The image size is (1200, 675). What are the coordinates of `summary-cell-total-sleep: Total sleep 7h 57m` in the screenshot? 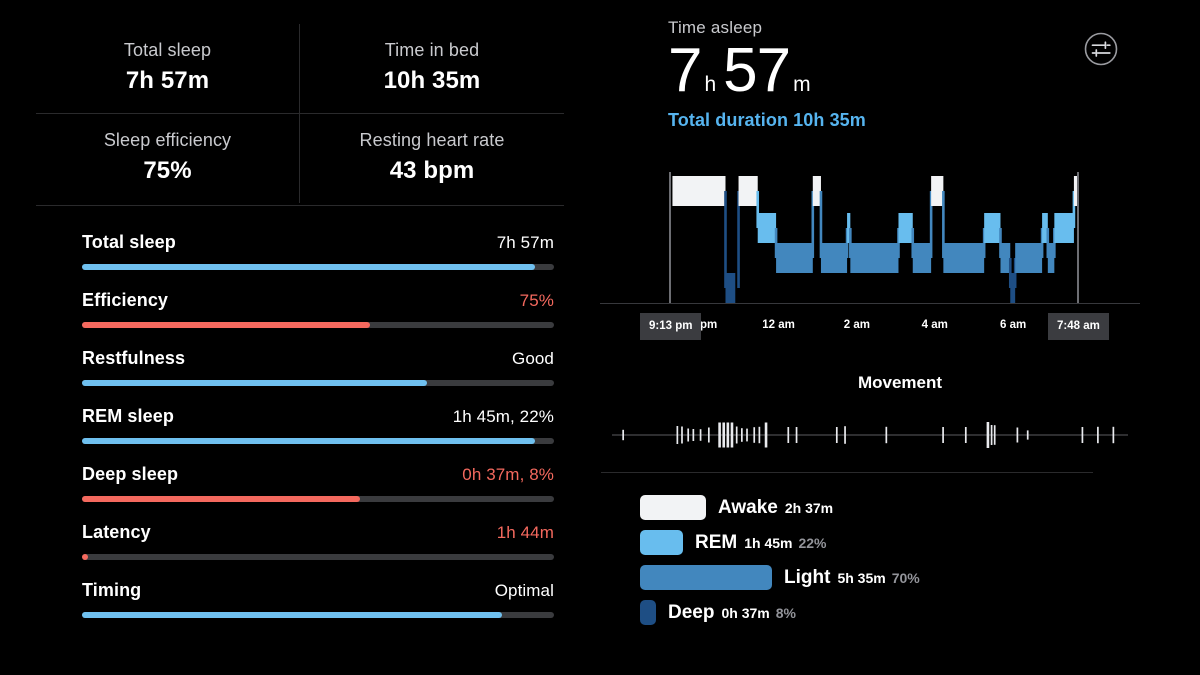 It's located at (168, 69).